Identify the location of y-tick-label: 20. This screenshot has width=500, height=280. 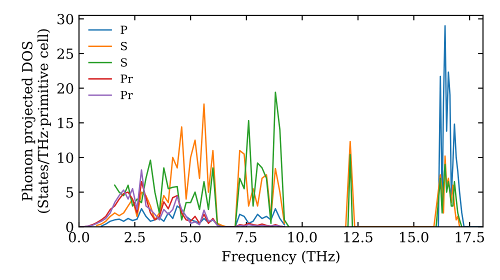
(65, 88).